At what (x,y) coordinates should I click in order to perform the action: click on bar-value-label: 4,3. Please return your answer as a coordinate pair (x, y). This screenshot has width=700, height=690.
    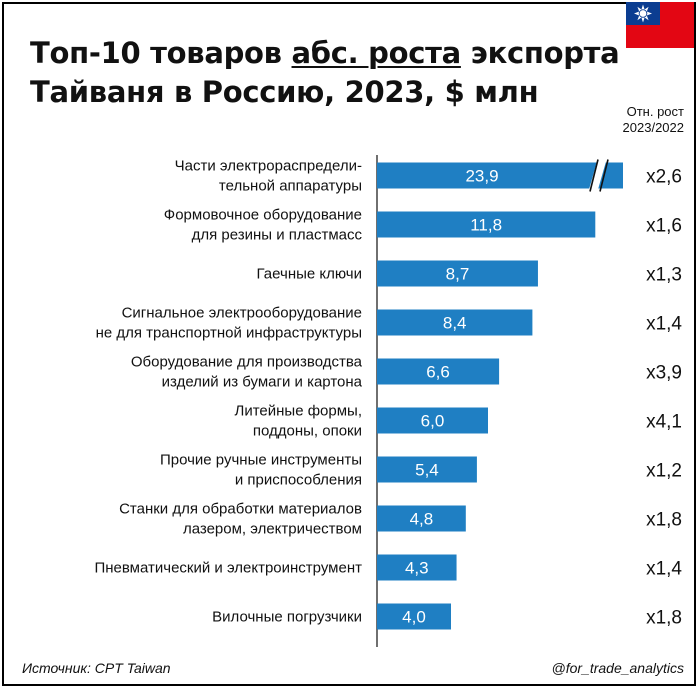
    Looking at the image, I should click on (417, 568).